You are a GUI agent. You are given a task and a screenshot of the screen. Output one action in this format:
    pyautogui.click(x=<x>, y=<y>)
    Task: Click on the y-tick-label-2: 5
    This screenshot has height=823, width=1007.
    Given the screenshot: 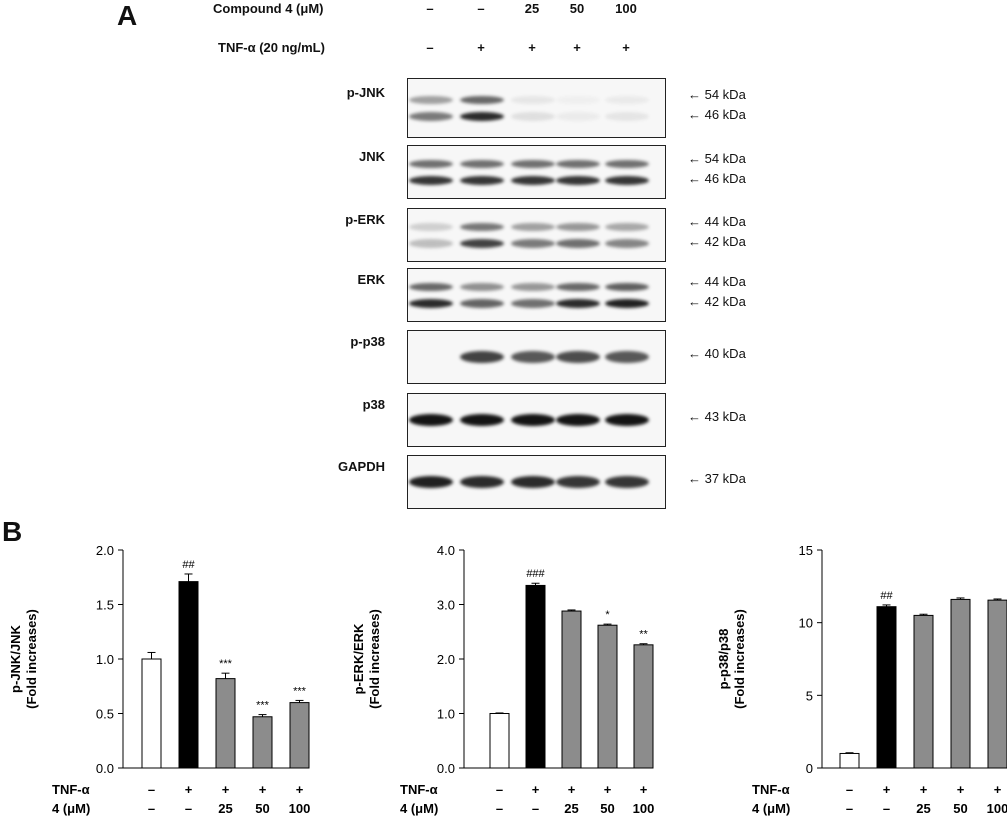 What is the action you would take?
    pyautogui.click(x=809, y=695)
    